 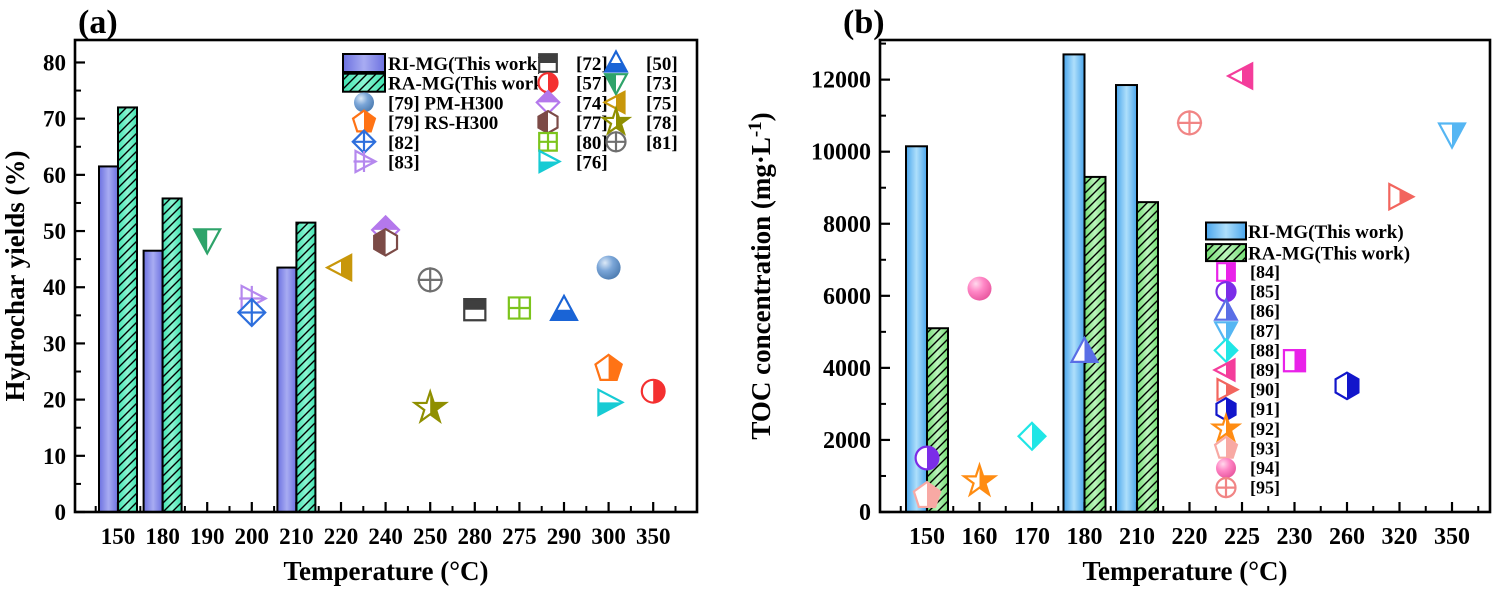 I want to click on legend-label: [80], so click(x=592, y=143).